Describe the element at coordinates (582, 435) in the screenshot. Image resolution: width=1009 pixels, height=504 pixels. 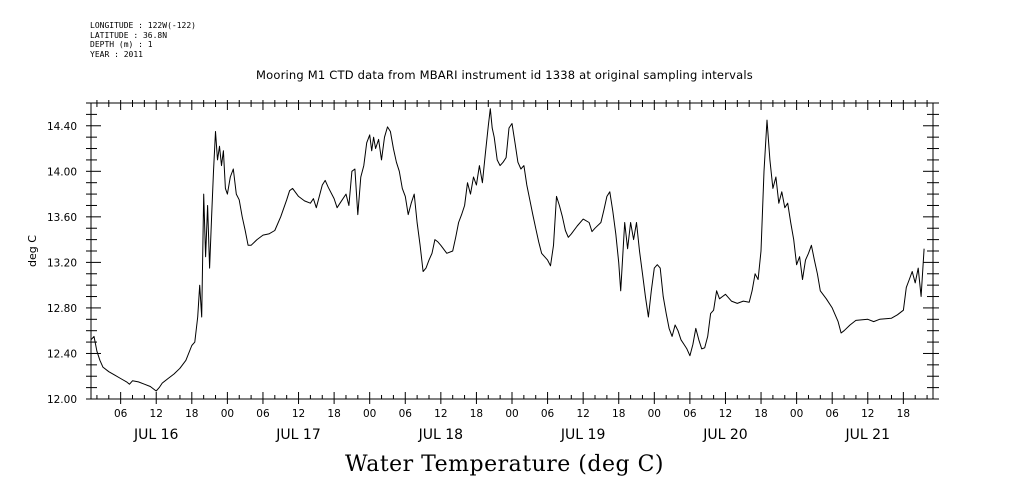
I see `x-day-label: JUL 19` at that location.